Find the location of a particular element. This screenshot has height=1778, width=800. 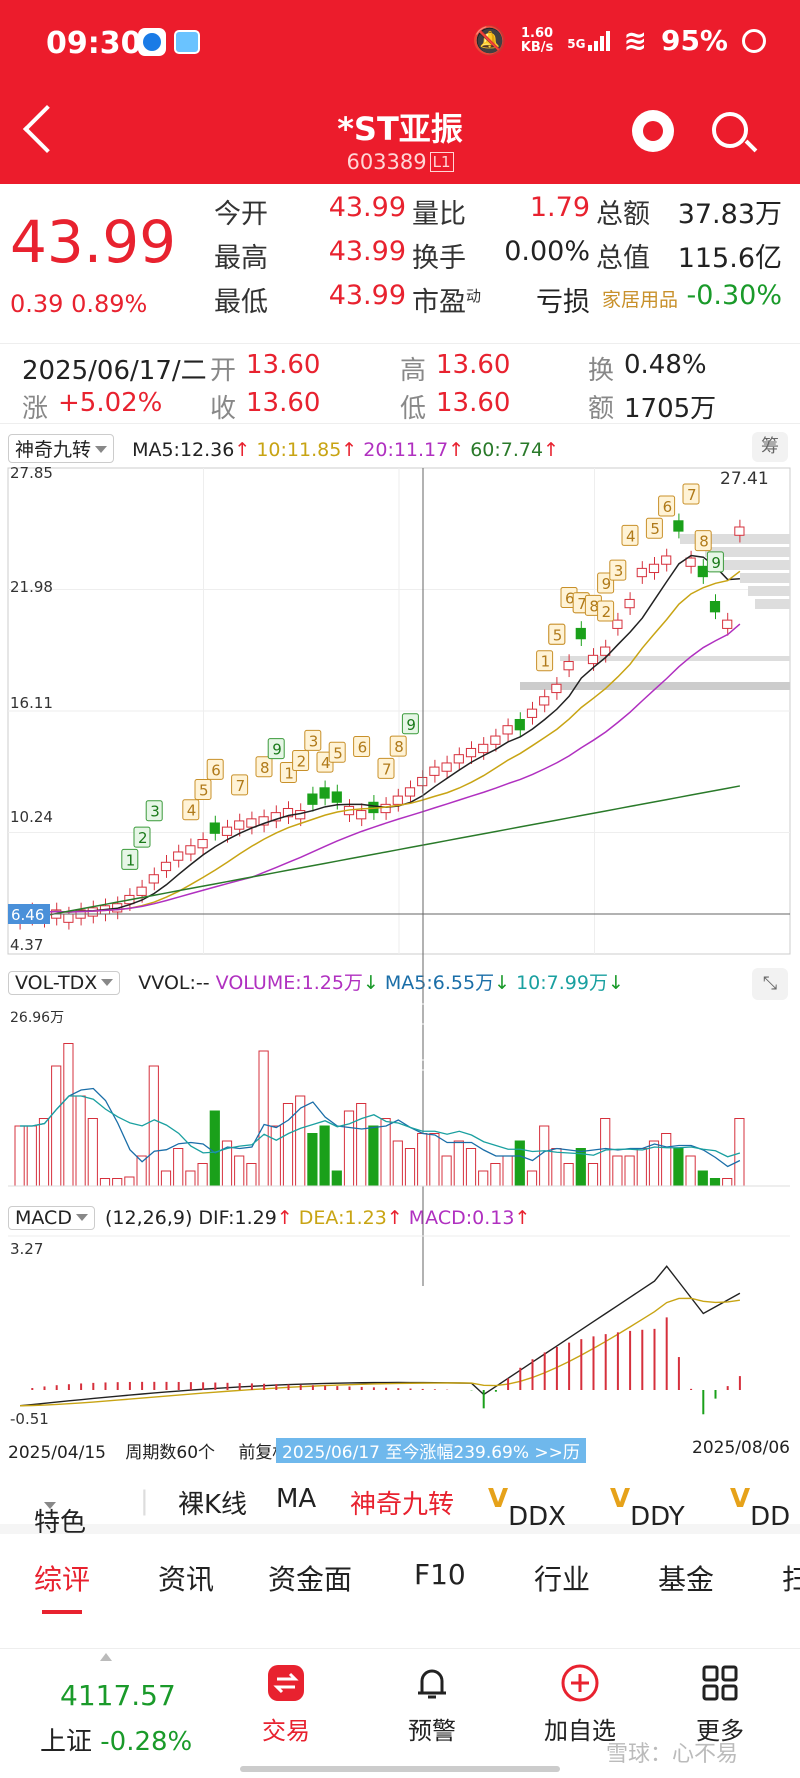

tool-nine-turn: 神奇九转 is located at coordinates (402, 1505).